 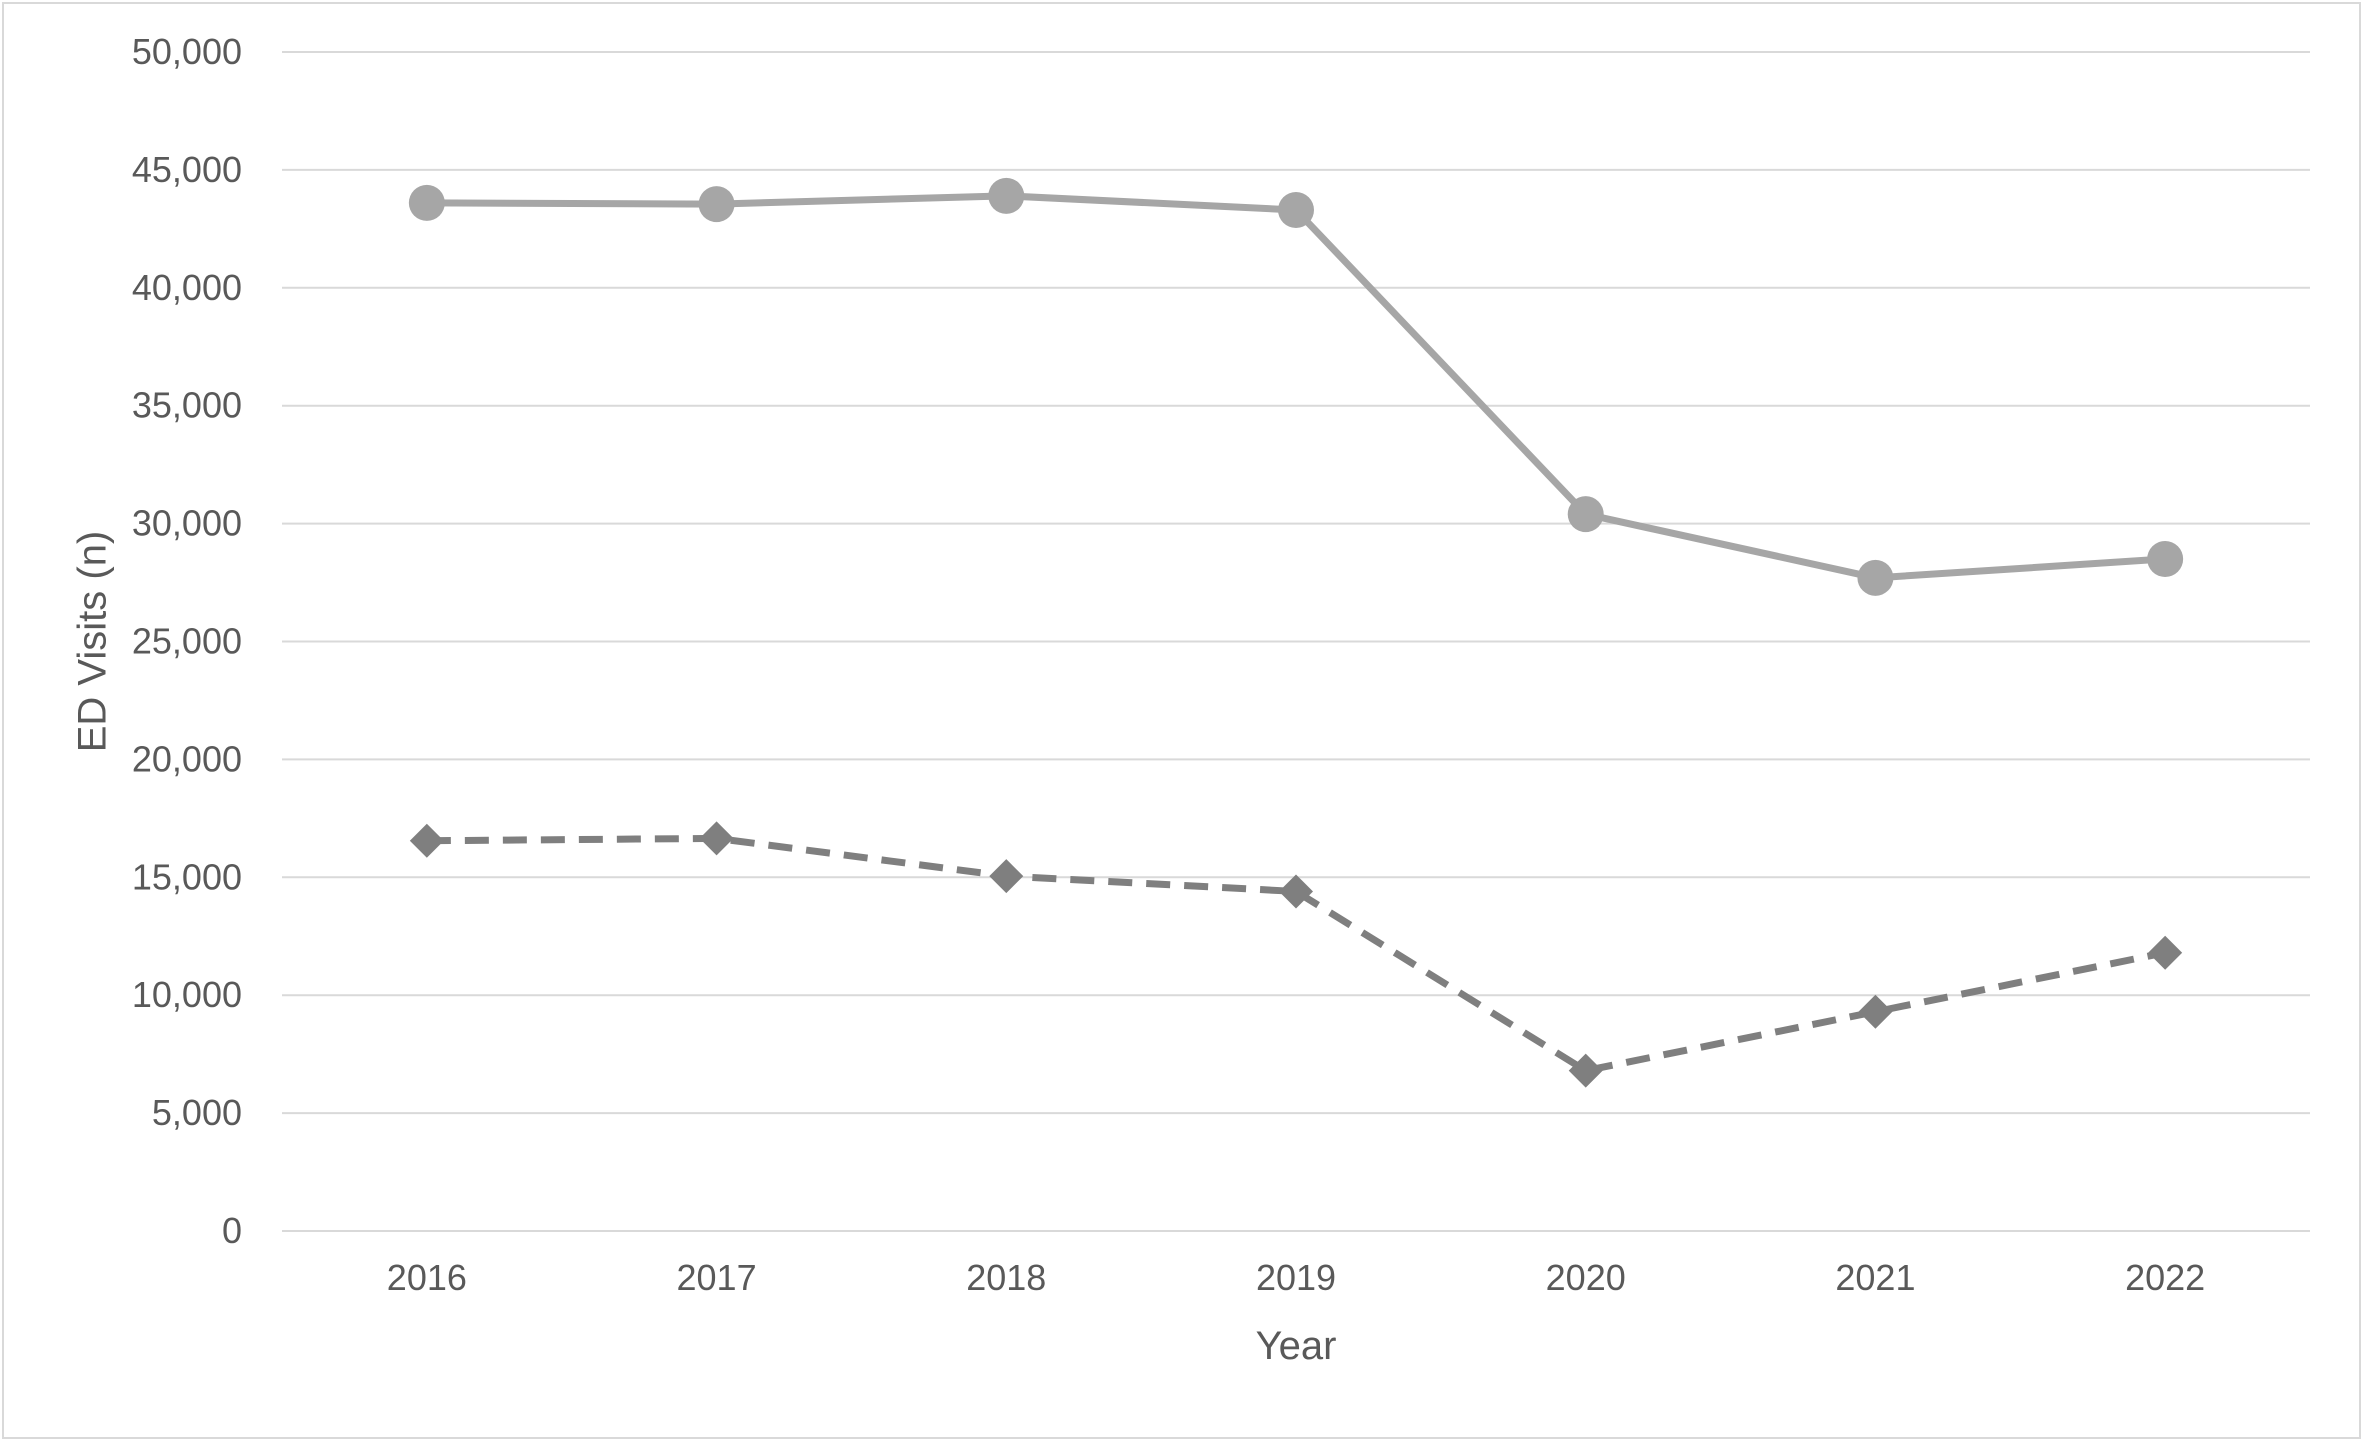 What do you see at coordinates (187, 994) in the screenshot?
I see `y-tick-label: 10,000` at bounding box center [187, 994].